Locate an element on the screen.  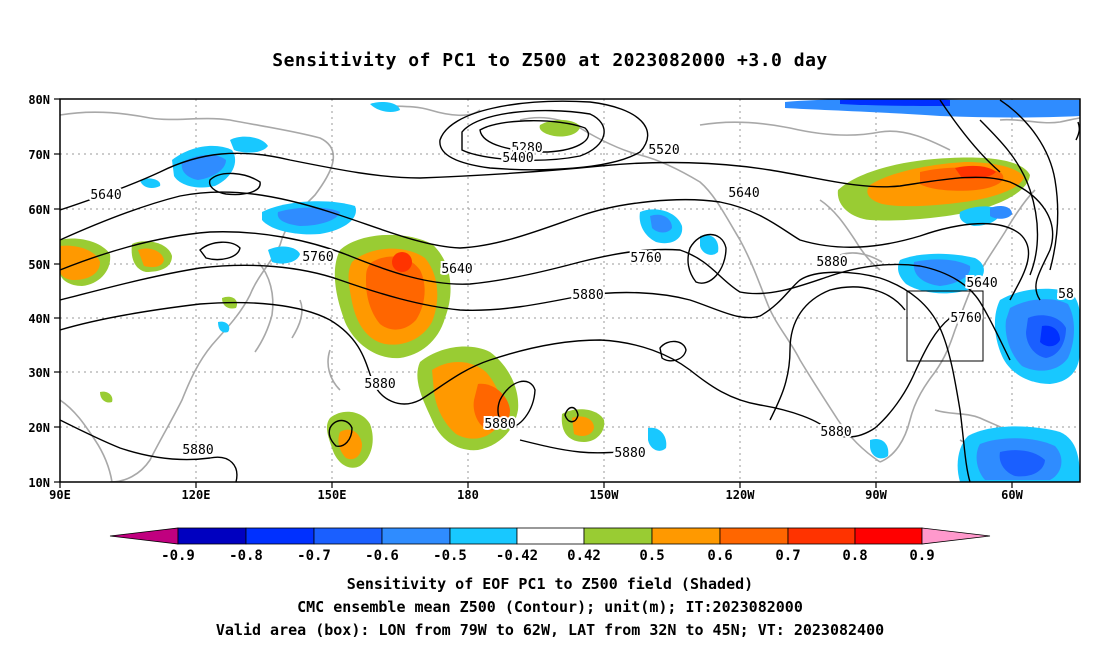
lat-label: 40N is located at coordinates (39, 319).